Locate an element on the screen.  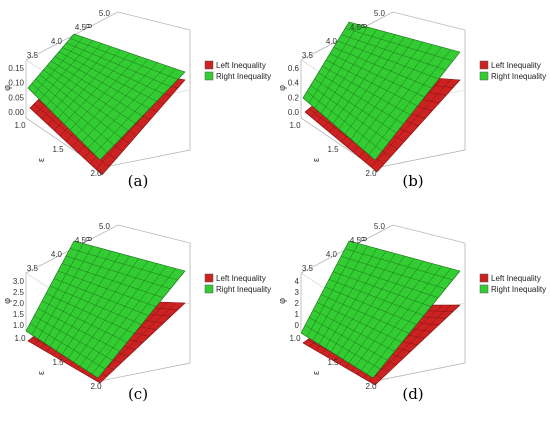
z-tick-label: 0.10 is located at coordinates (16, 83).